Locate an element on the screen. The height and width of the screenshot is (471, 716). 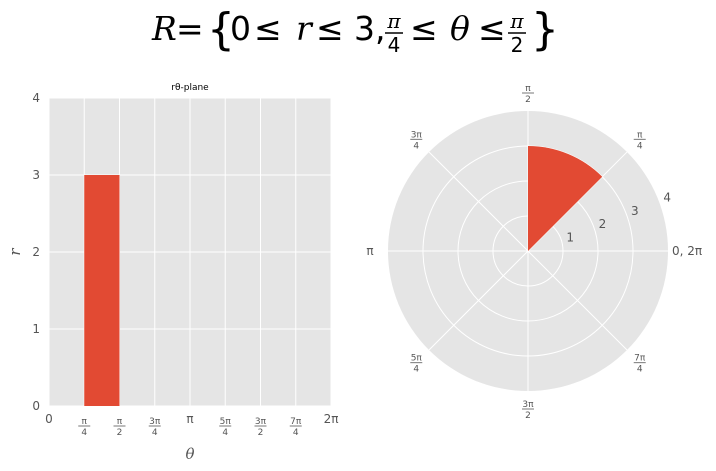
y-tick-label-3: 3 is located at coordinates (36, 175).